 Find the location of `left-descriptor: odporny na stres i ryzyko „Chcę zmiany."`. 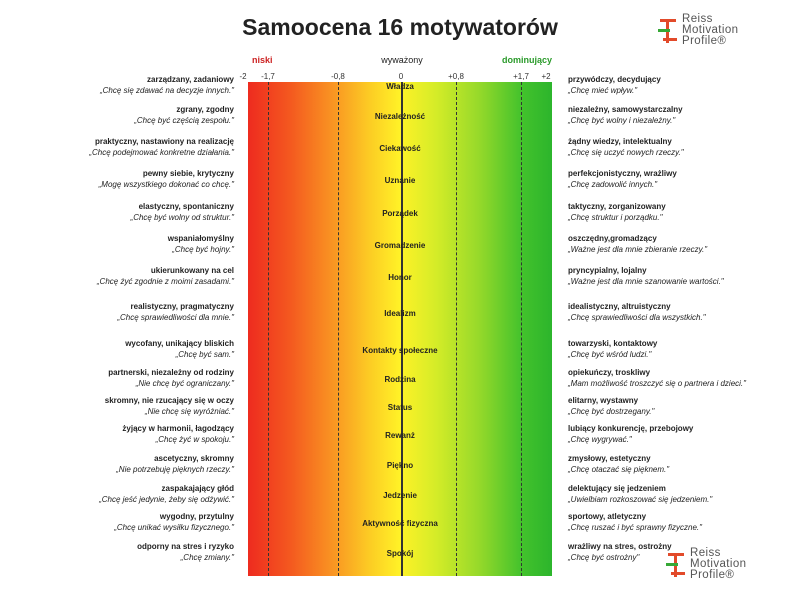

left-descriptor: odporny na stres i ryzyko „Chcę zmiany." is located at coordinates (137, 552).